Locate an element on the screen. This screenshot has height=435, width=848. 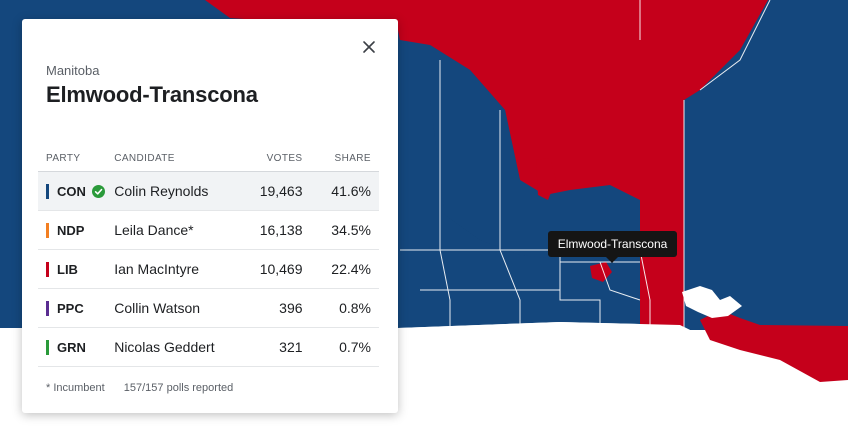
table-row: NDP Leila Dance* 16,138 34.5% is located at coordinates (208, 230).